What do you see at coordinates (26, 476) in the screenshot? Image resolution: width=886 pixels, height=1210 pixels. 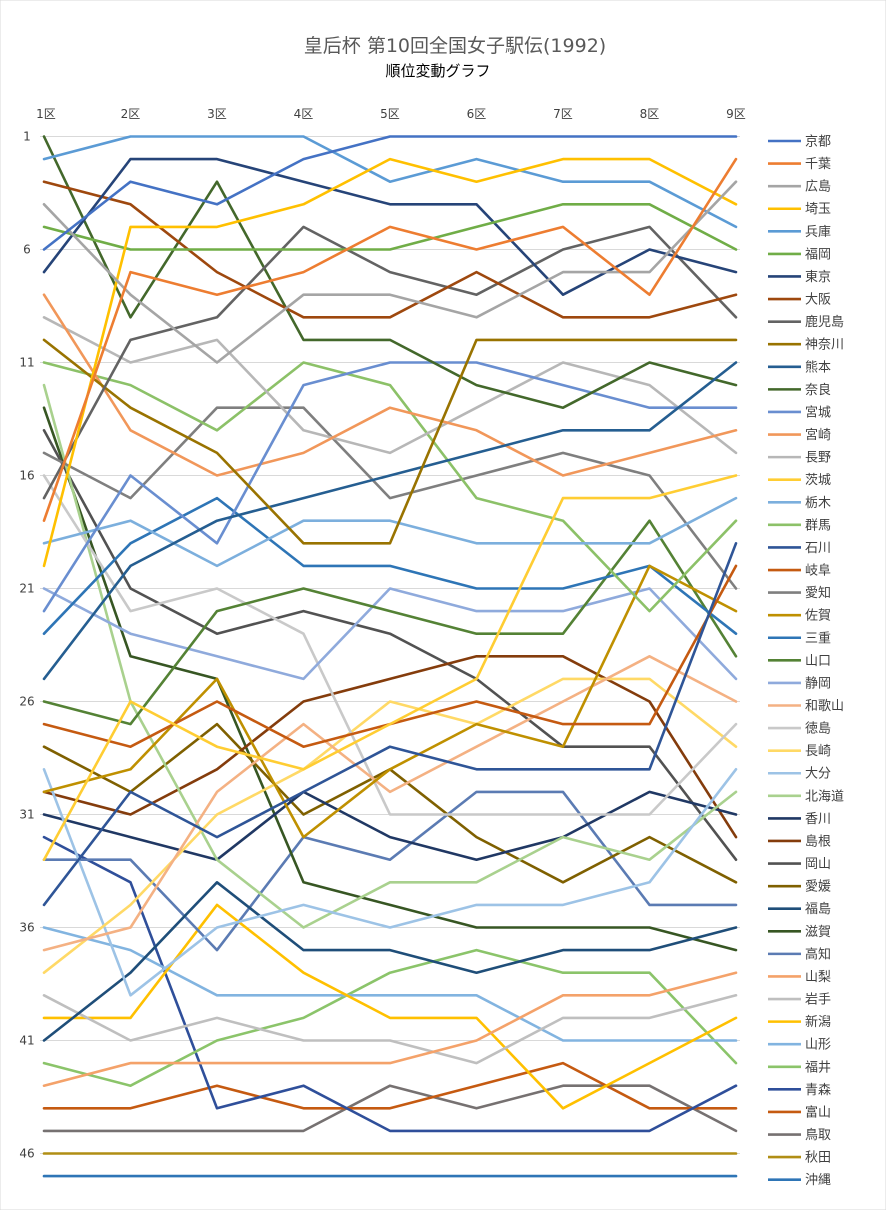 I see `y-tick-label: 16` at bounding box center [26, 476].